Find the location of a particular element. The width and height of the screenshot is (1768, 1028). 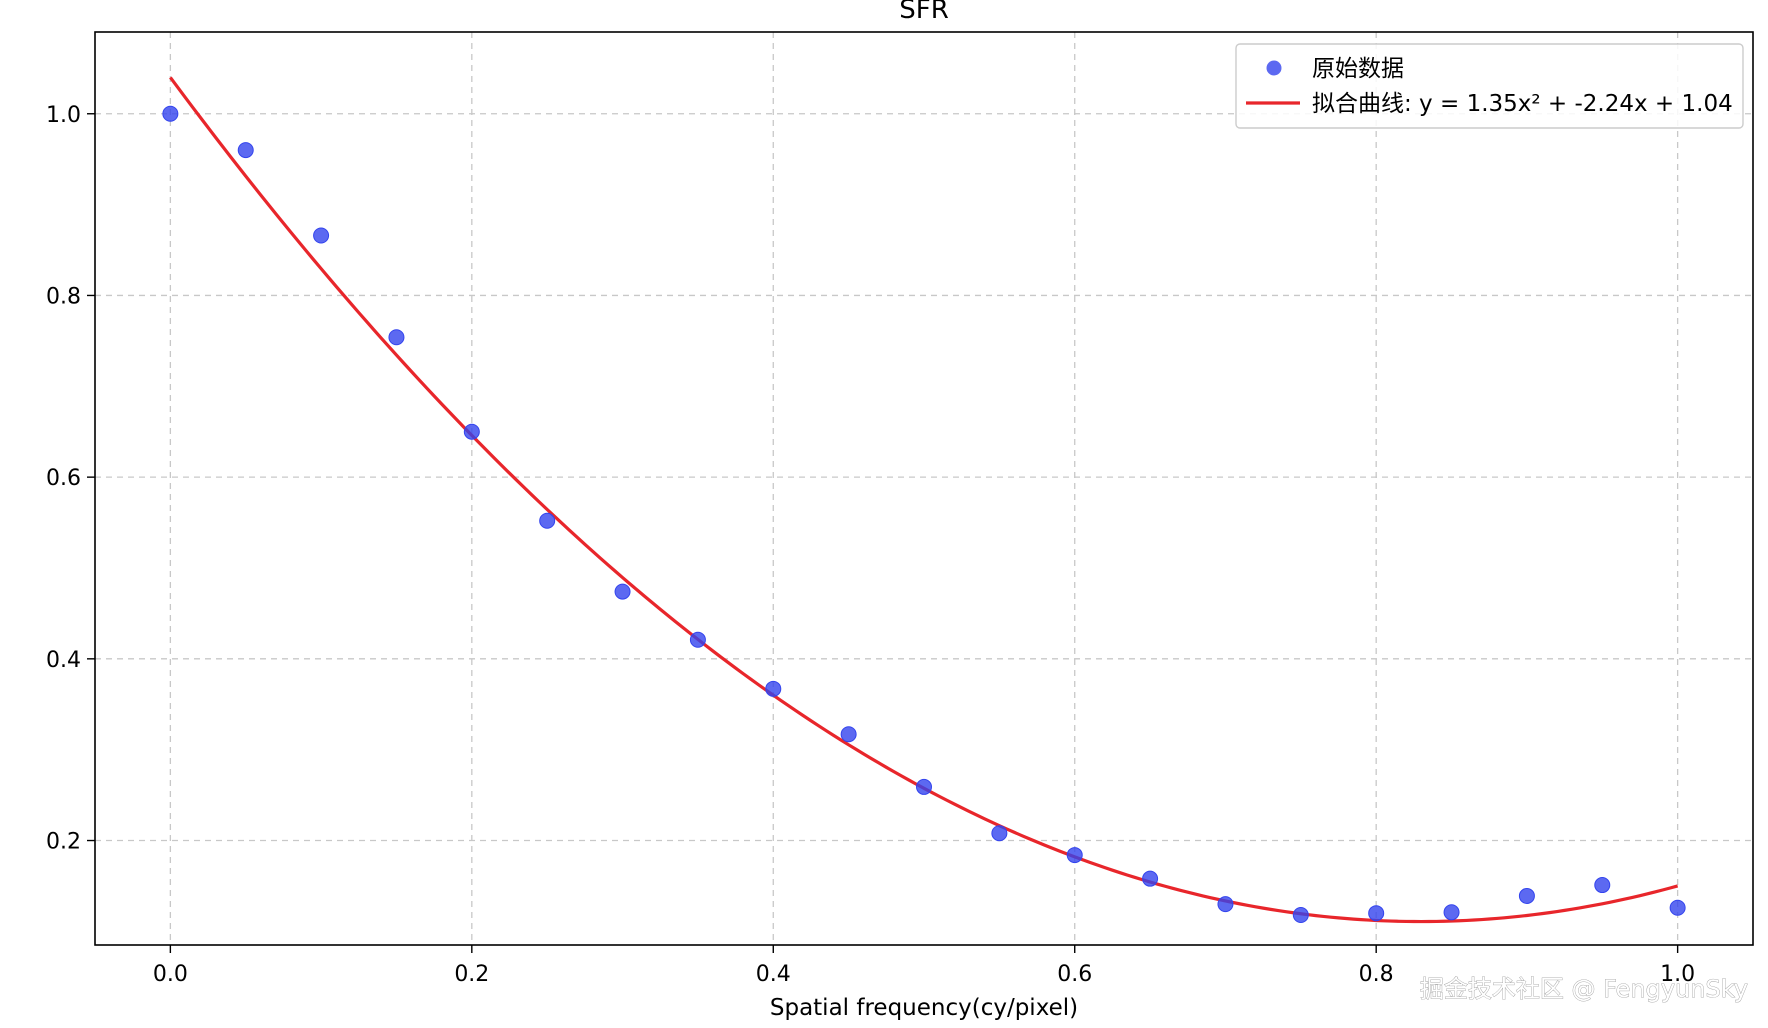

y-tick-label: 0.4 is located at coordinates (63, 660).